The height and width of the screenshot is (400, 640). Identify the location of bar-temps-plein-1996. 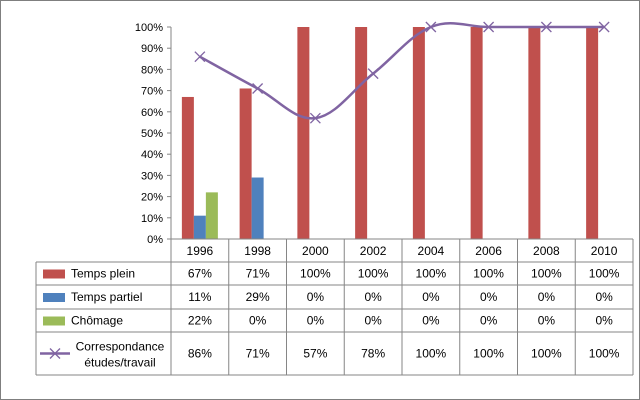
(187, 168).